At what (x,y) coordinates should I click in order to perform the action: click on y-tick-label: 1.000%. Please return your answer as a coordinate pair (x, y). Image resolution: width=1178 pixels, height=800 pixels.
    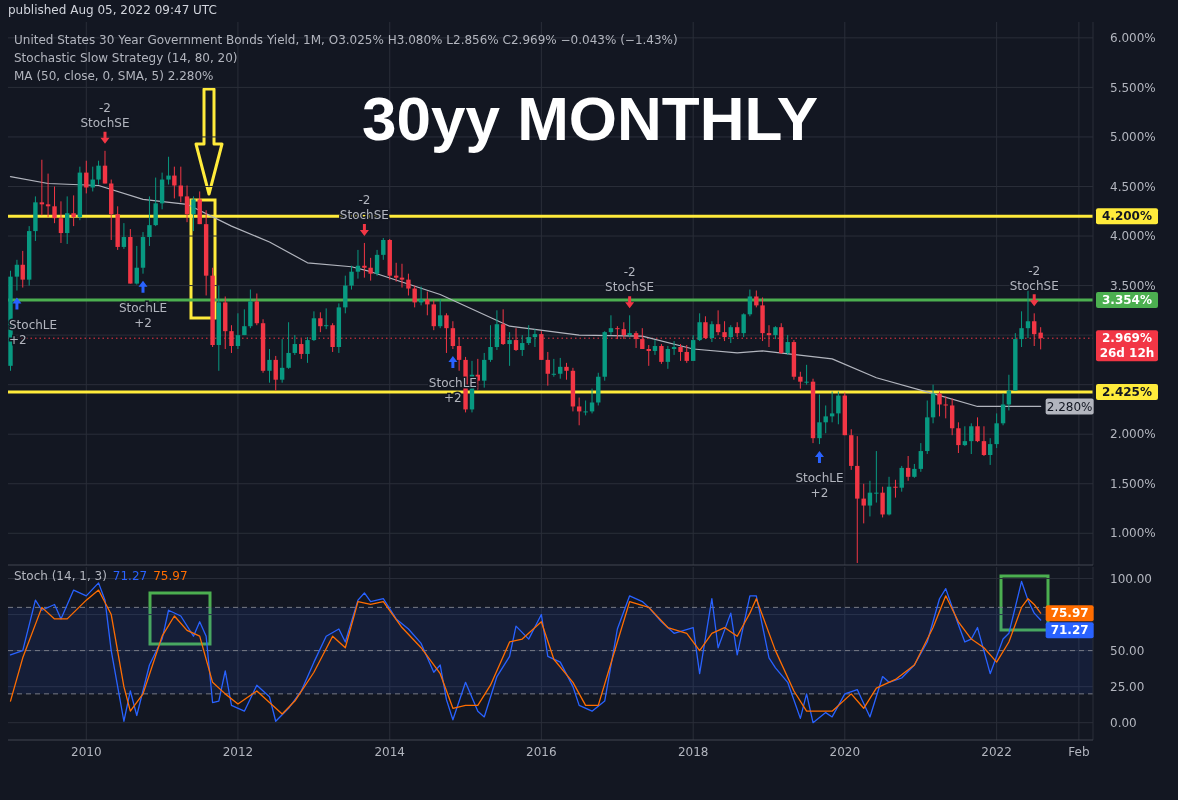
    Looking at the image, I should click on (1133, 533).